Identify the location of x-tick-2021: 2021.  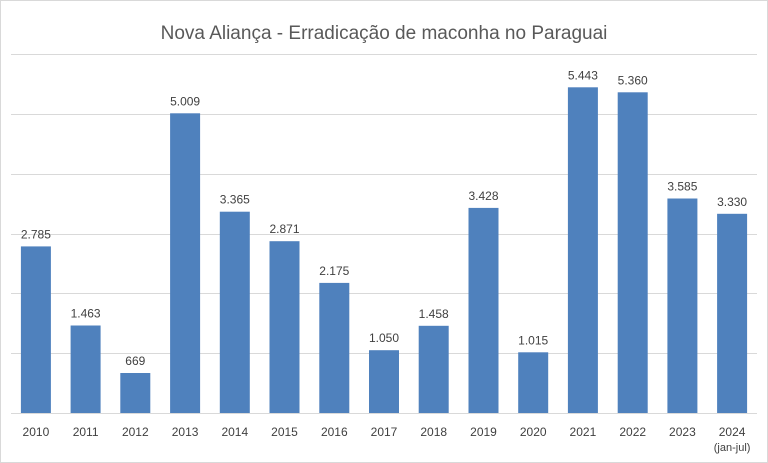
(583, 432).